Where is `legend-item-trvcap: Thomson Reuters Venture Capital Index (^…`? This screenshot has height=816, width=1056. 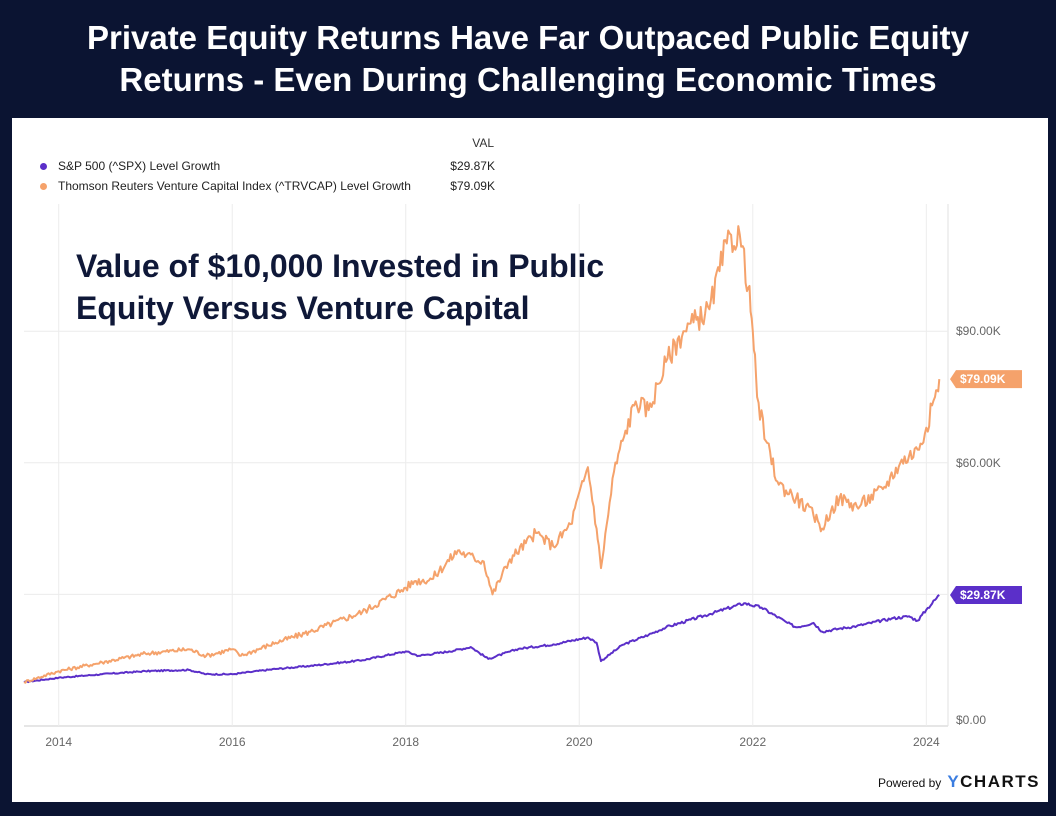
legend-item-trvcap: Thomson Reuters Venture Capital Index (^… is located at coordinates (267, 187).